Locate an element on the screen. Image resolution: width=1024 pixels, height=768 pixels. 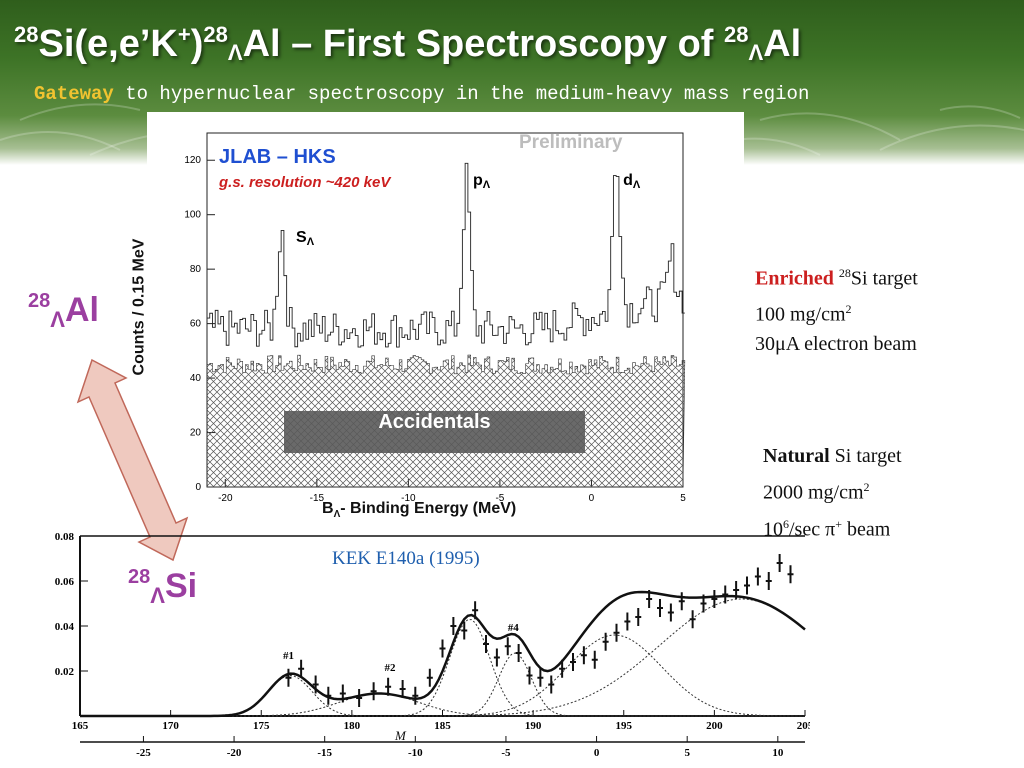
kek-xlabel: M is located at coordinates (400, 735).